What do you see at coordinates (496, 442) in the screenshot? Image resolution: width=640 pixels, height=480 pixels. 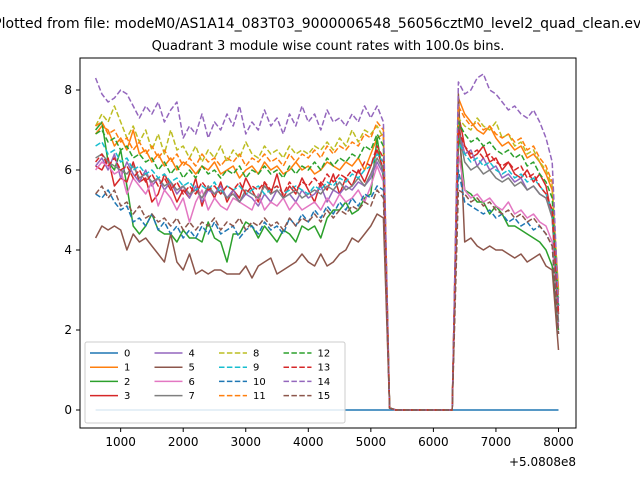 I see `x-tick-label: 7000` at bounding box center [496, 442].